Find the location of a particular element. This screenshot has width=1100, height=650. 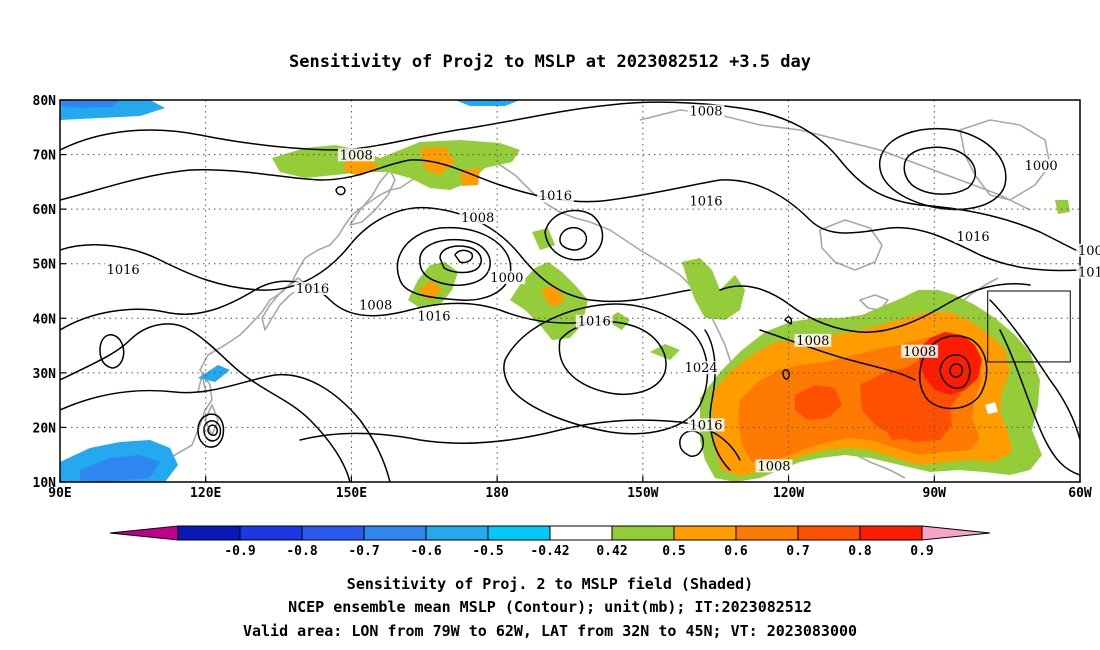

lat-tick-label: 10N is located at coordinates (45, 483).